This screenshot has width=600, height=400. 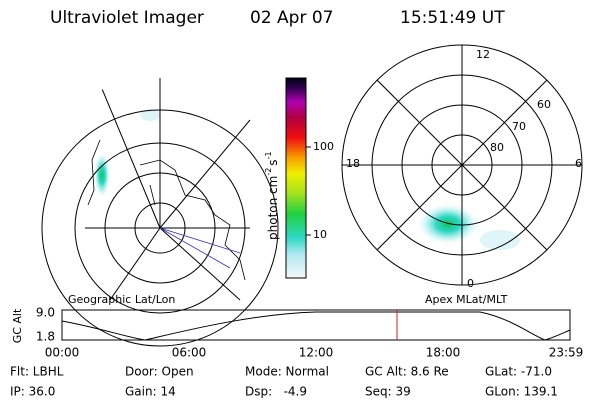 What do you see at coordinates (323, 146) in the screenshot?
I see `colorbar-tick: 100` at bounding box center [323, 146].